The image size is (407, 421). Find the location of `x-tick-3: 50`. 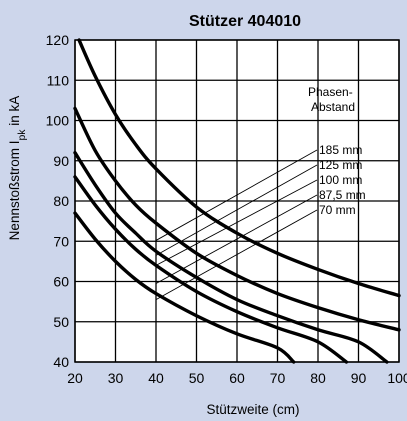

x-tick-3: 50 is located at coordinates (197, 378).